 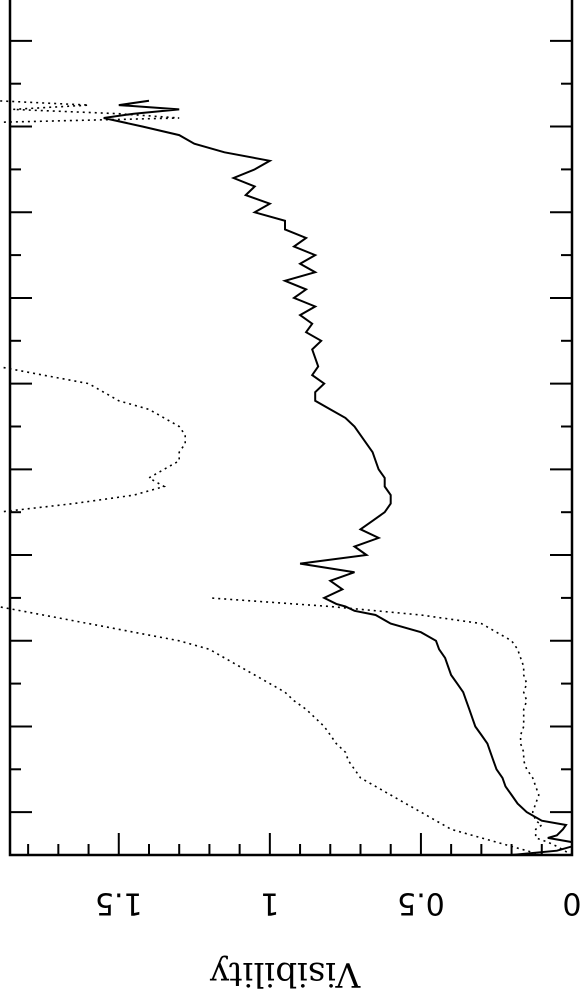 What do you see at coordinates (285, 974) in the screenshot?
I see `y-axis-title: Visibility` at bounding box center [285, 974].